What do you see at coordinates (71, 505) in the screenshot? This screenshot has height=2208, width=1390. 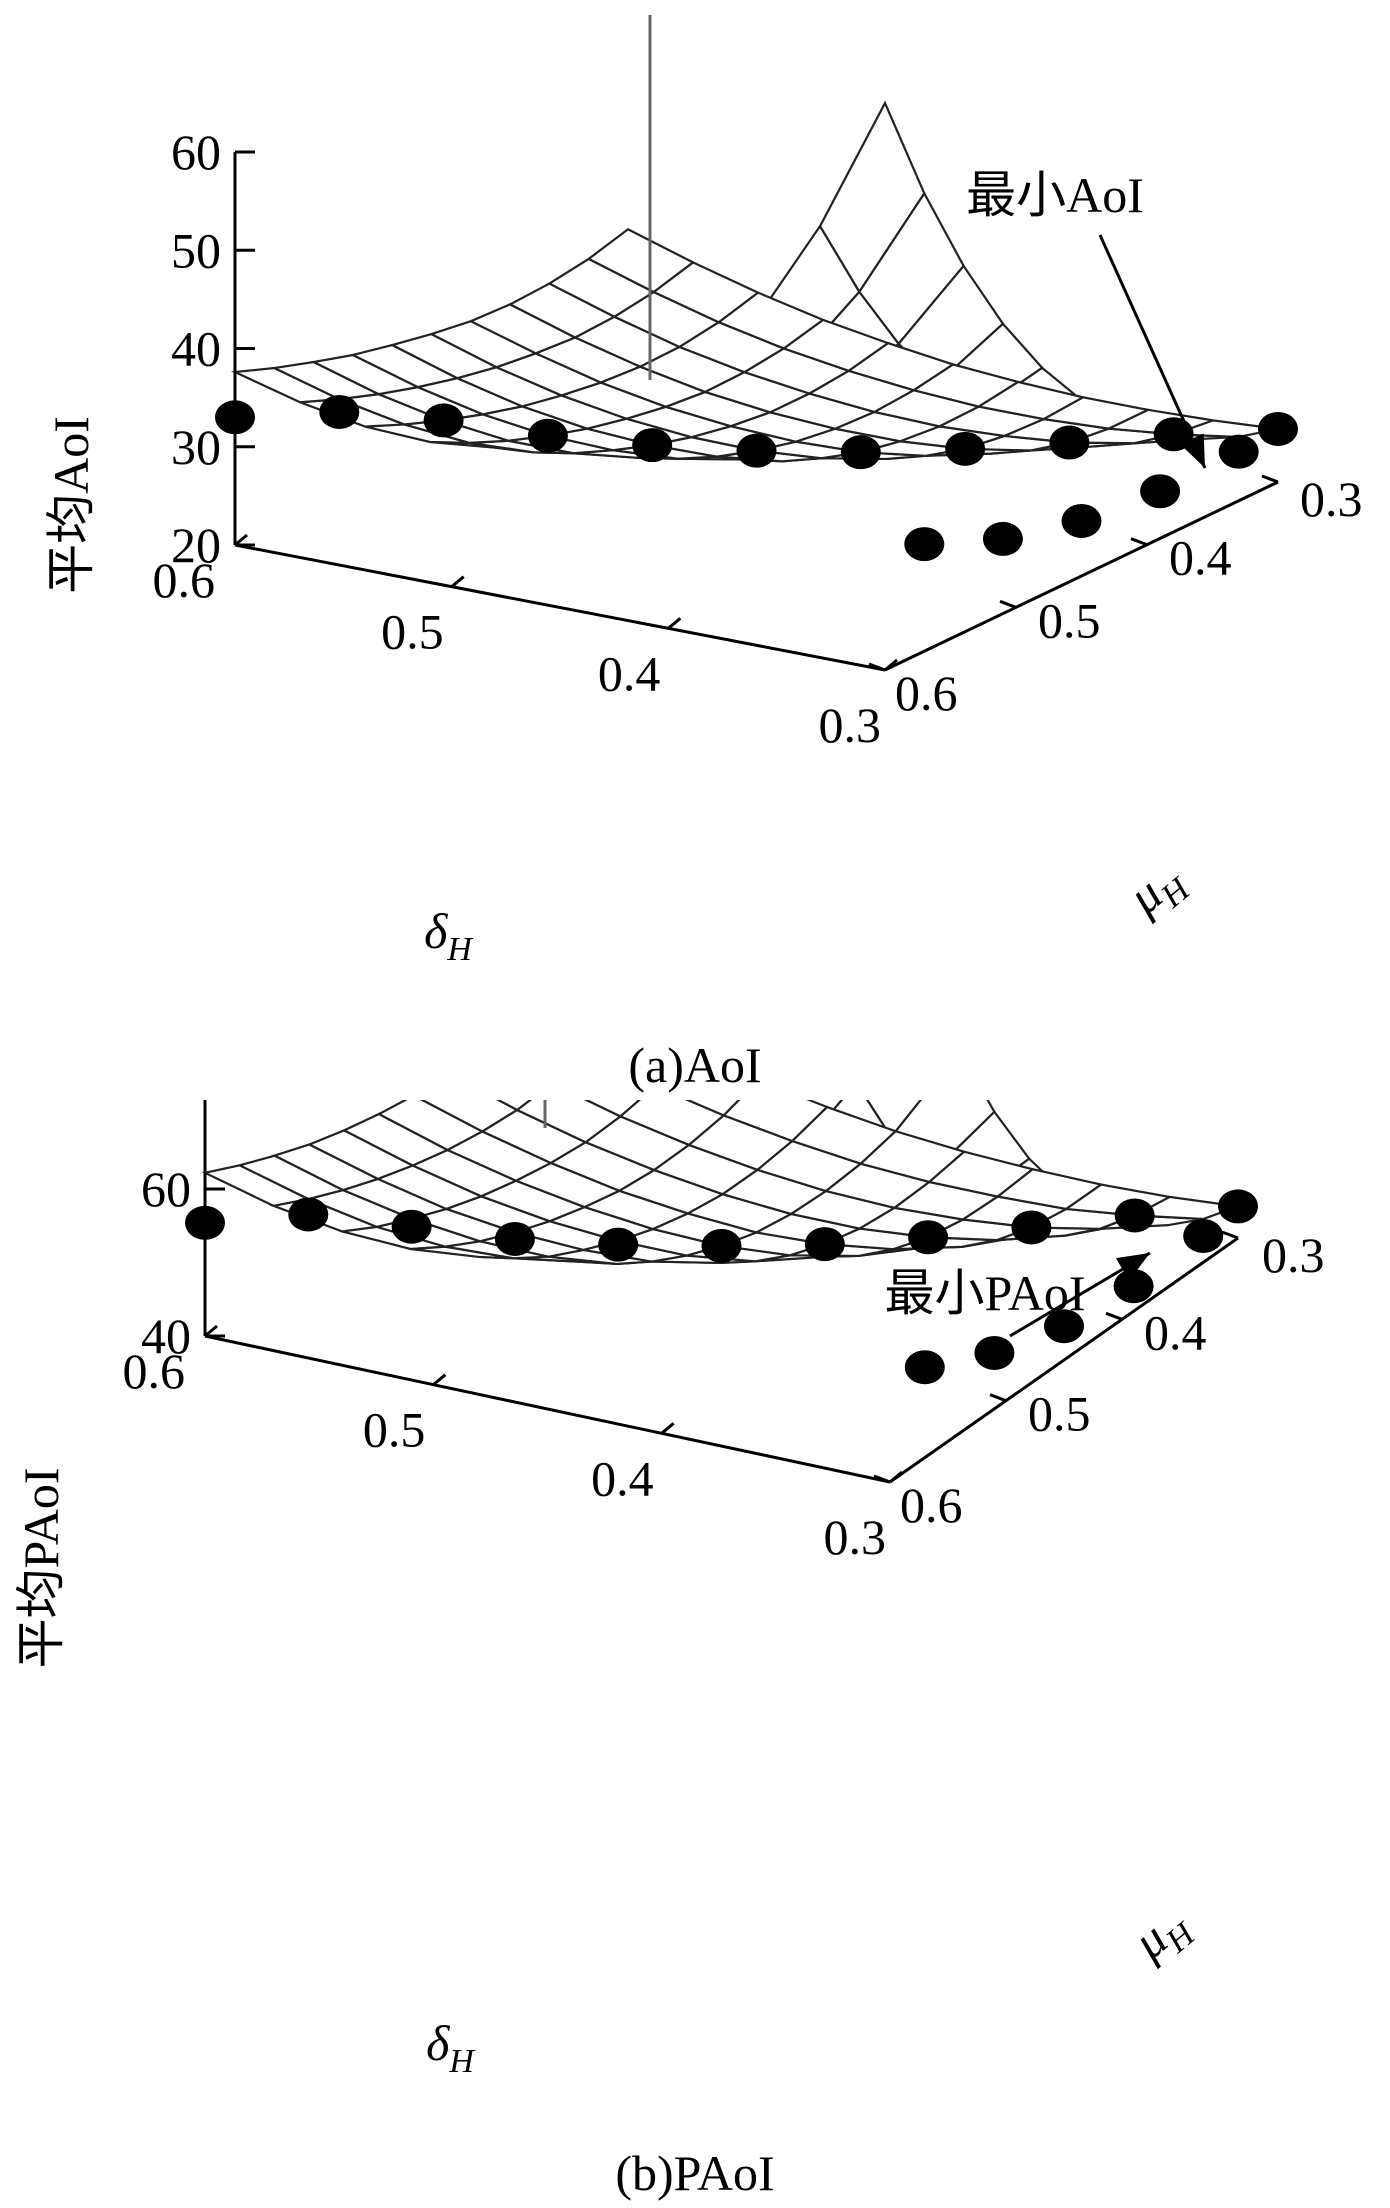 I see `z-axis-title: 平均AoI` at bounding box center [71, 505].